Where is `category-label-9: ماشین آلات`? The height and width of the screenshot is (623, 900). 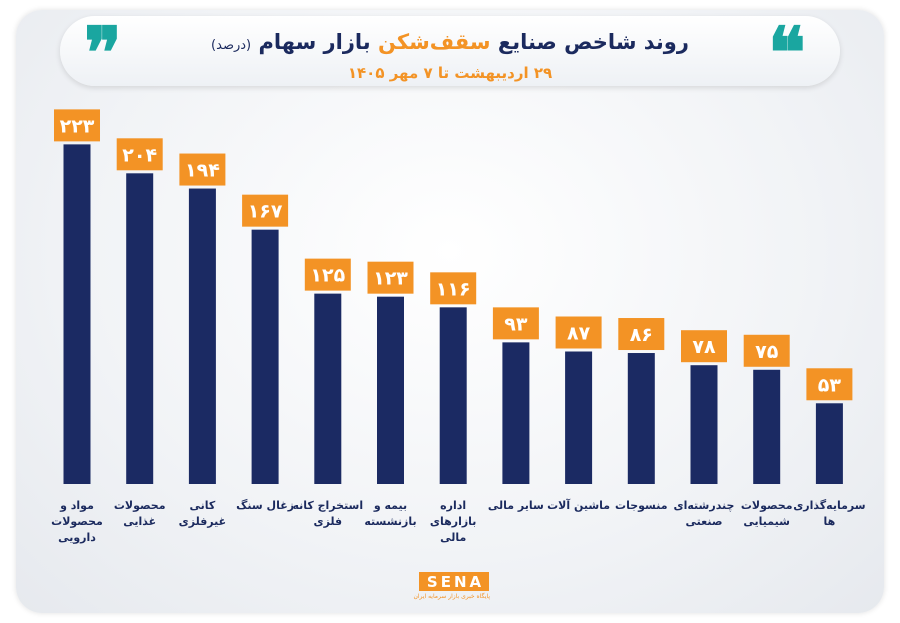 category-label-9: ماشین آلات is located at coordinates (579, 505).